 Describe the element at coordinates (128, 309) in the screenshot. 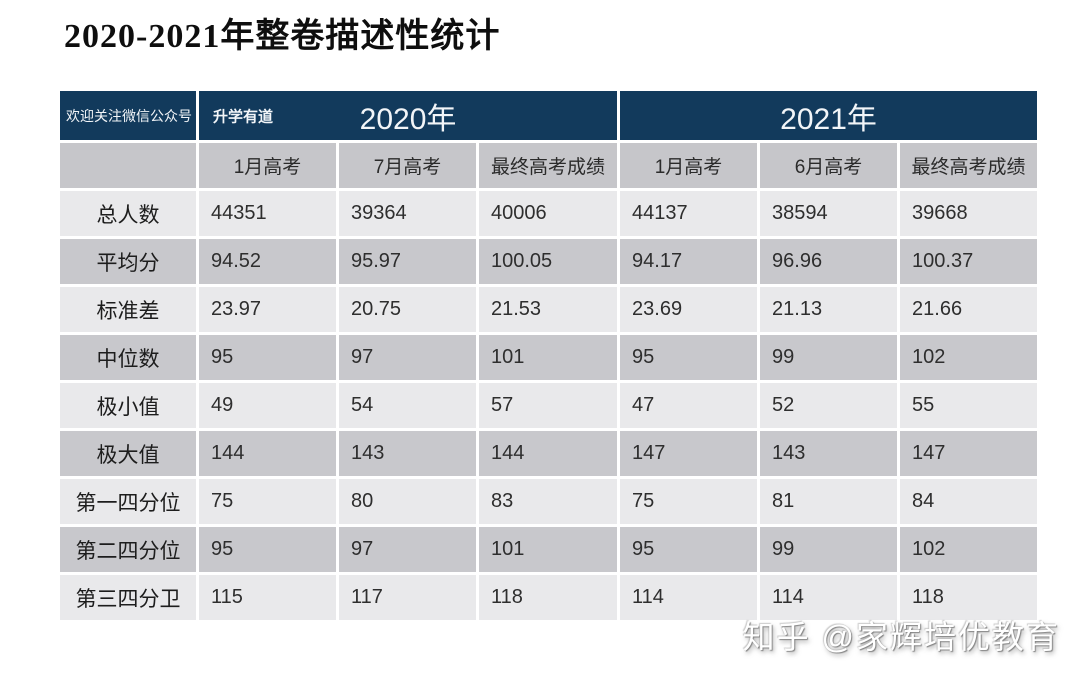

I see `row-label: 标准差` at that location.